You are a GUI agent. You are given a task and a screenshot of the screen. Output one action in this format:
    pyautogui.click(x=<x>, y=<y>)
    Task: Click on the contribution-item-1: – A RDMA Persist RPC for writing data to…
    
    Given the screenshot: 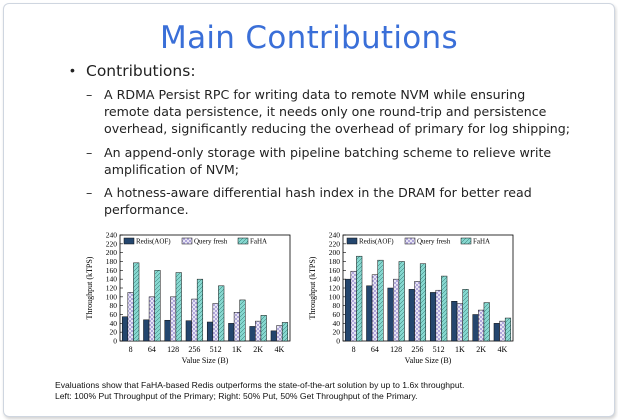 What is the action you would take?
    pyautogui.click(x=330, y=111)
    